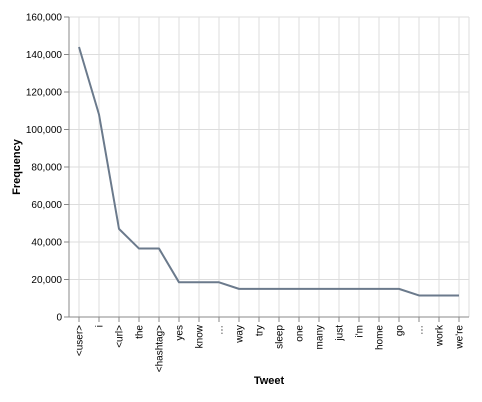  Describe the element at coordinates (46, 205) in the screenshot. I see `y-tick-label: 60,000` at that location.